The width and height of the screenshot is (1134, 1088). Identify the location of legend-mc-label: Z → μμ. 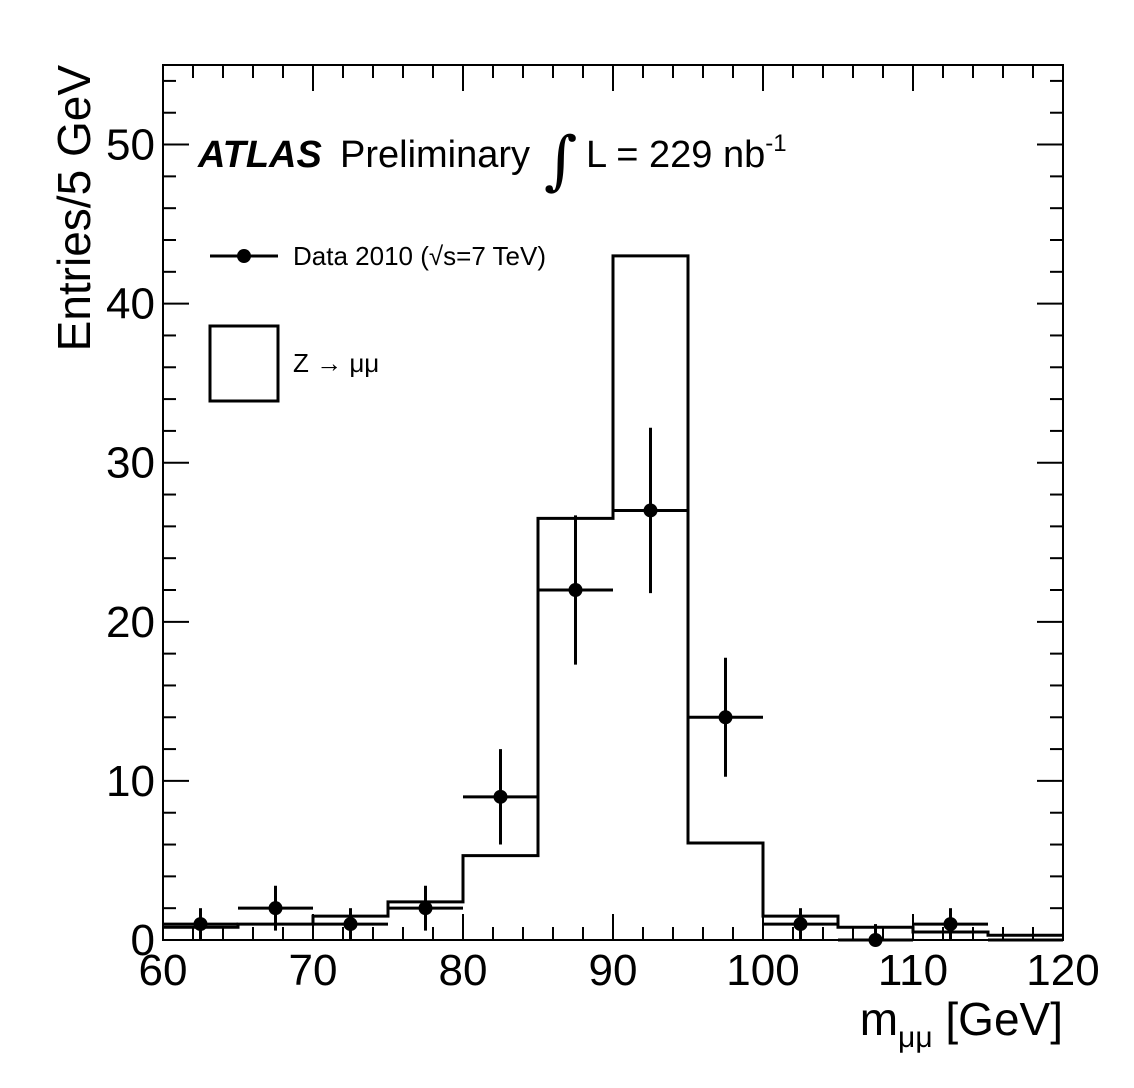
(336, 363).